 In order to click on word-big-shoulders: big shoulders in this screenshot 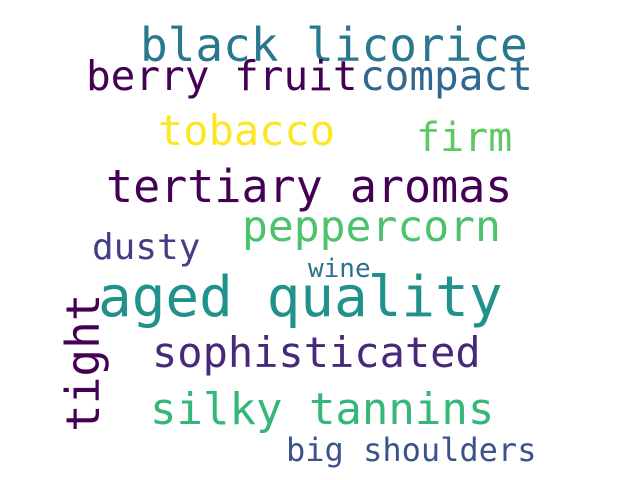, I will do `click(411, 450)`.